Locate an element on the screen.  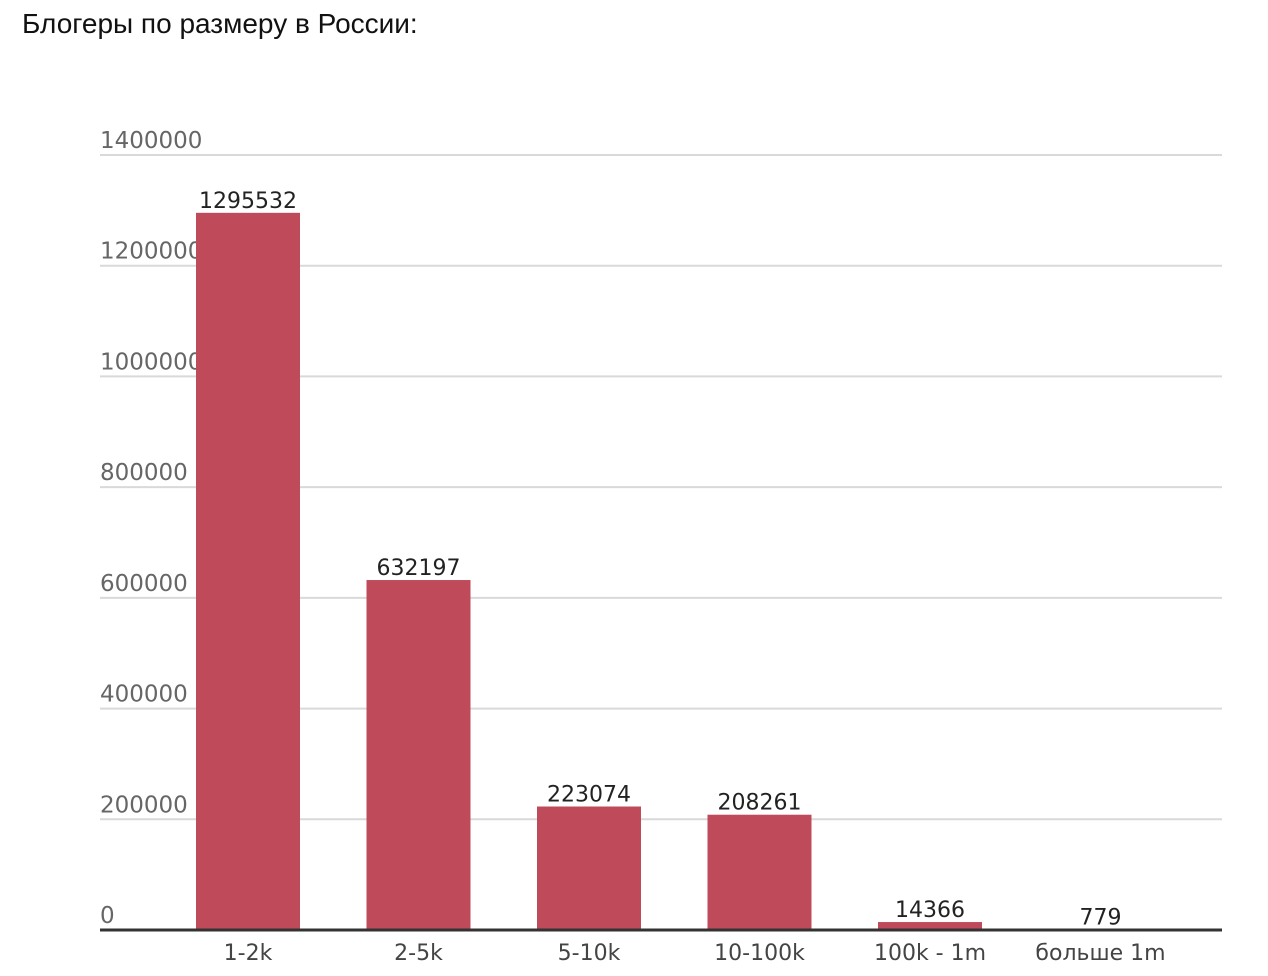
x-axis-ticks: 1-2k 2-5k 5-10k 10-100k 100k - 1m больше 1m is located at coordinates (695, 953).